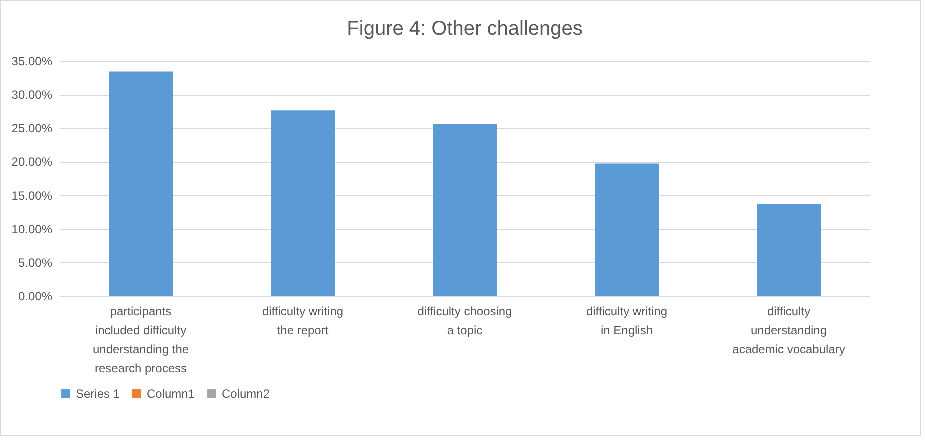  What do you see at coordinates (32, 195) in the screenshot?
I see `y-tick-label: 15.00%` at bounding box center [32, 195].